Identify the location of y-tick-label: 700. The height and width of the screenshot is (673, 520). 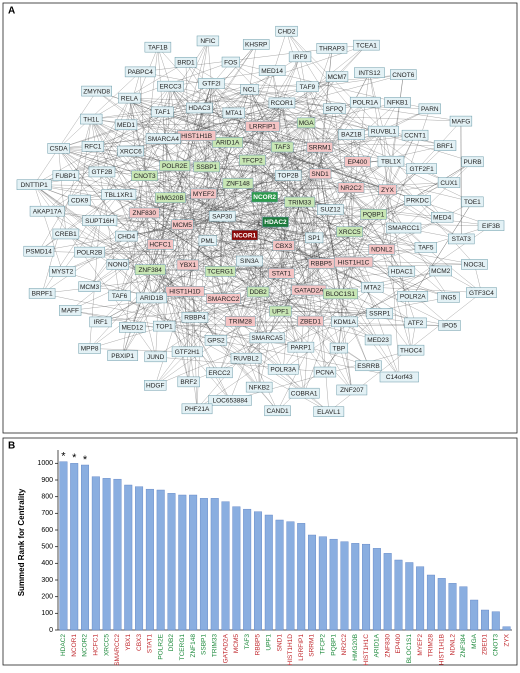
(47, 513).